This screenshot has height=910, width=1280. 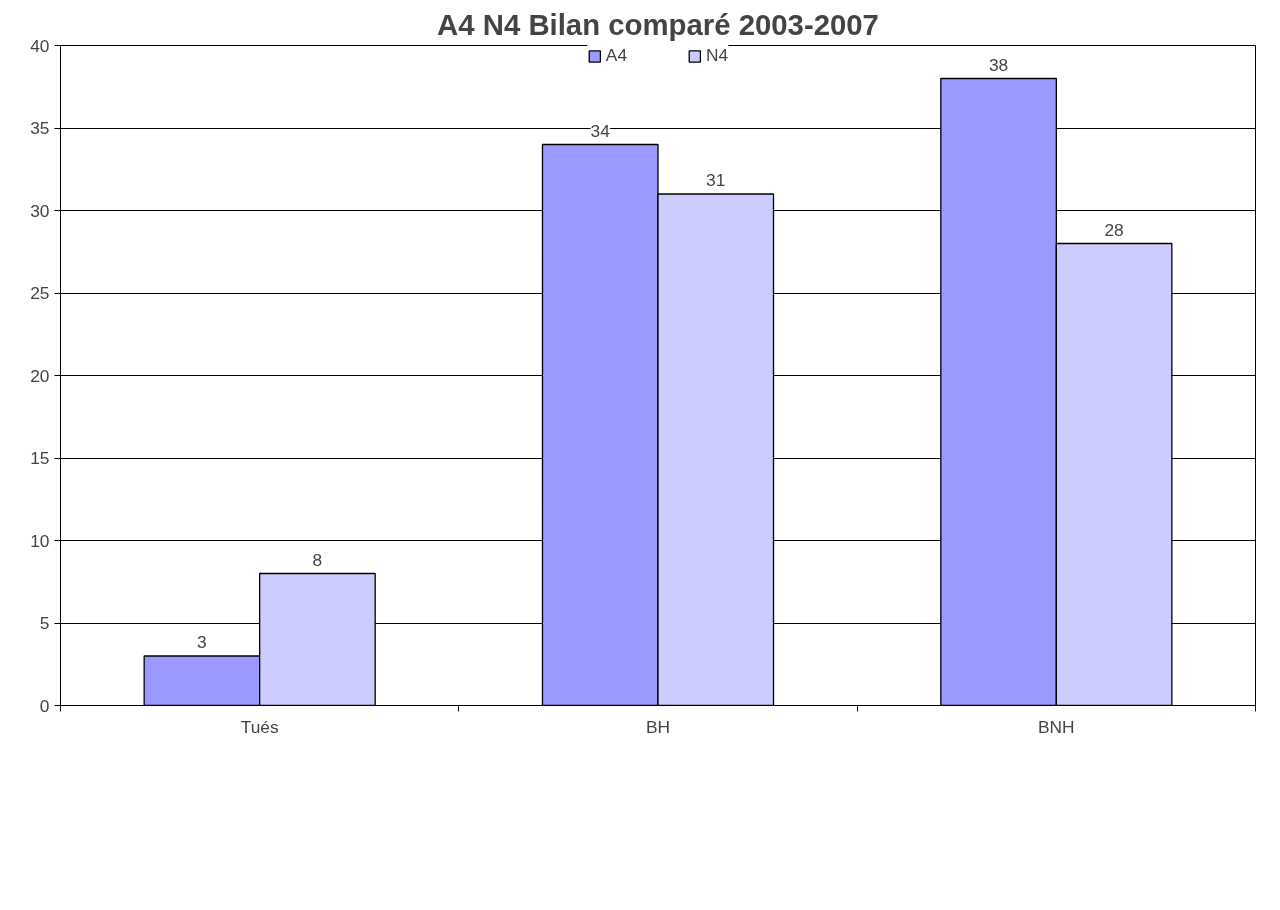 What do you see at coordinates (40, 375) in the screenshot?
I see `y-tick-label: 20` at bounding box center [40, 375].